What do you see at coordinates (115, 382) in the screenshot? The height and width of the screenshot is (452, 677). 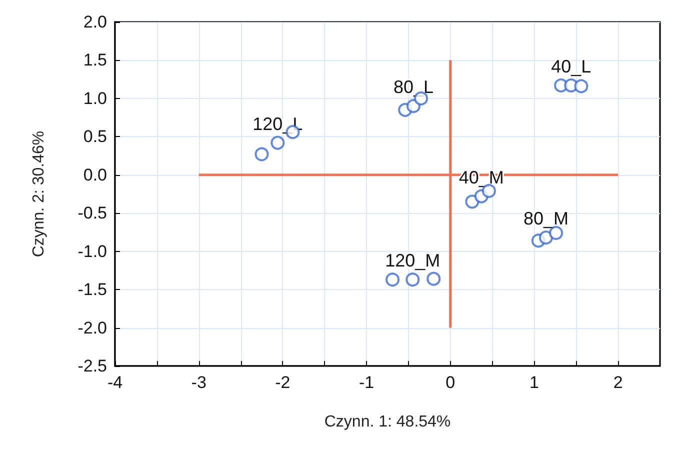 I see `x-tick-label: -4` at bounding box center [115, 382].